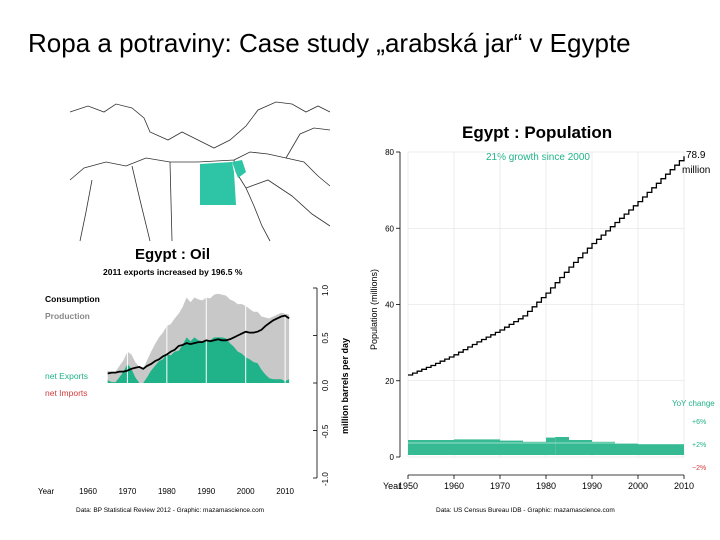  What do you see at coordinates (66, 393) in the screenshot?
I see `oil-legend-net-imports: net Imports` at bounding box center [66, 393].